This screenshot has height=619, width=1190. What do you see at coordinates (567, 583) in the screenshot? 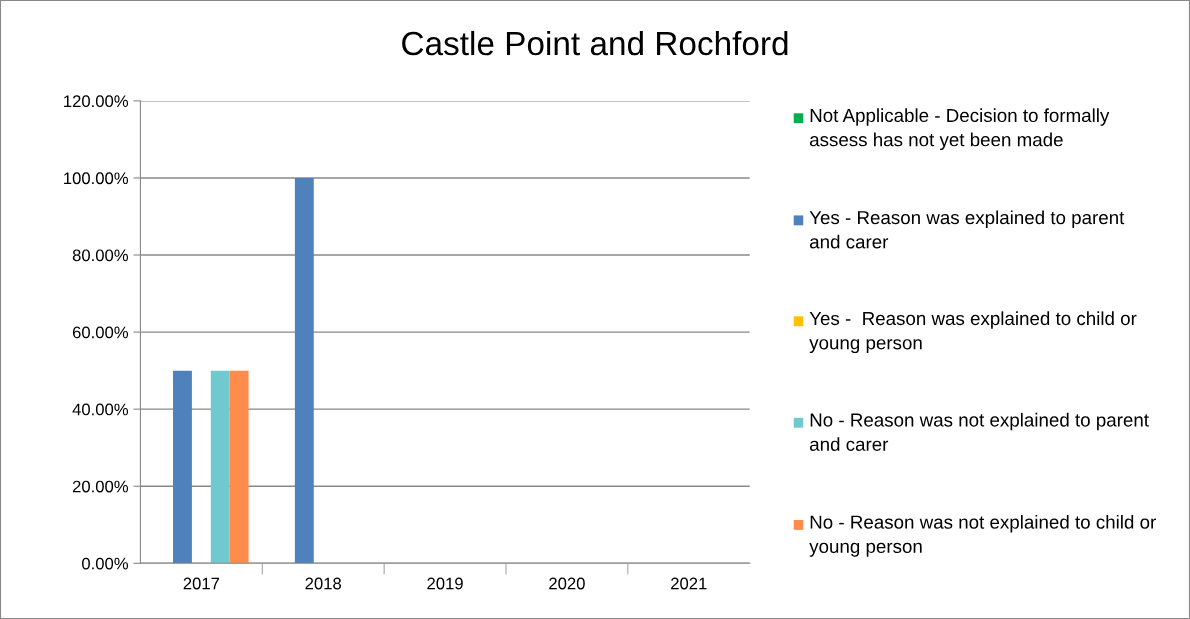
I see `x-tick-label: 2020` at bounding box center [567, 583].